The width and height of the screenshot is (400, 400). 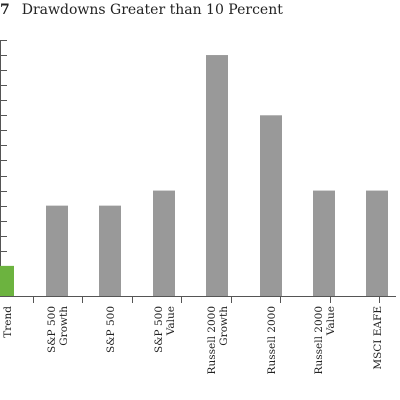 I want to click on category-label-4: Russell 2000 Growth, so click(x=218, y=340).